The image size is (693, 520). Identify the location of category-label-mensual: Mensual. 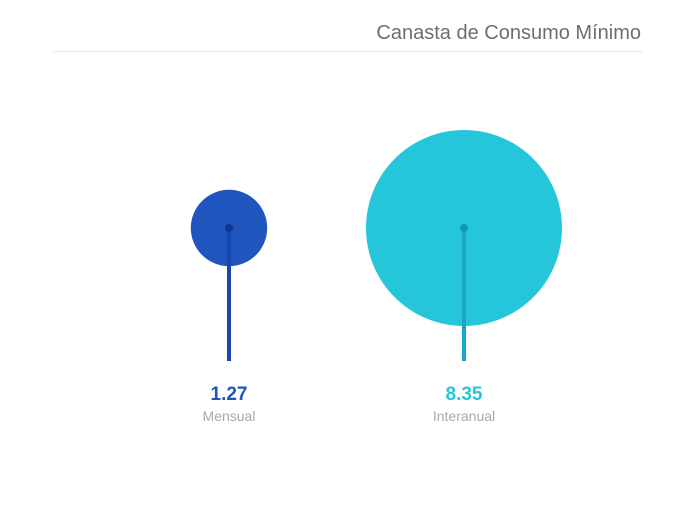
(229, 416).